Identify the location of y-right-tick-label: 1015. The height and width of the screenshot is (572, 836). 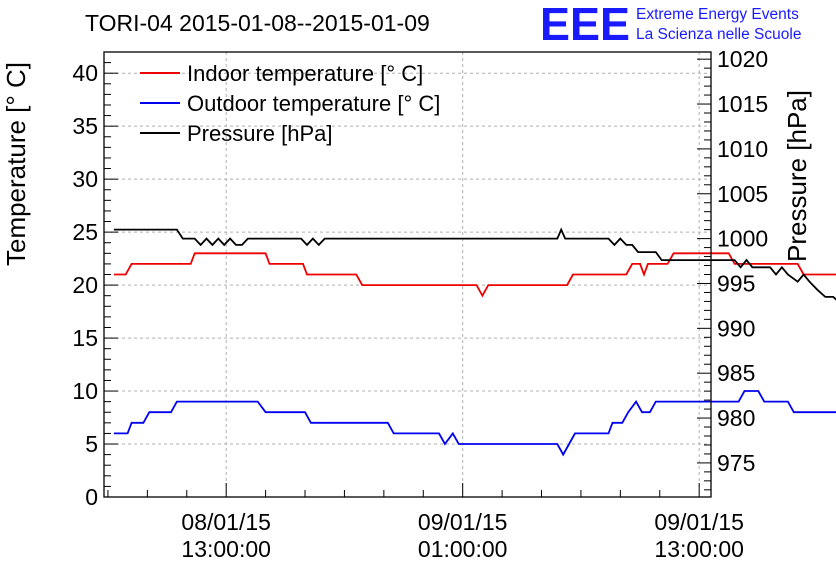
(742, 104).